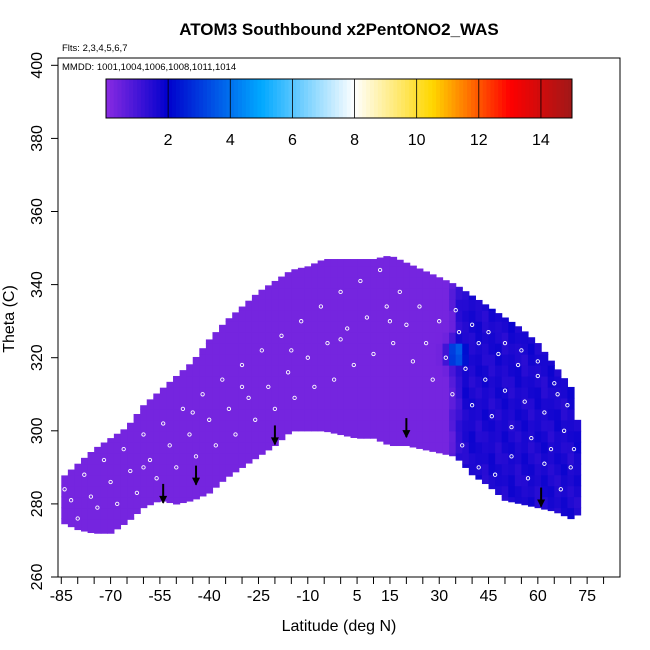 The height and width of the screenshot is (650, 650). I want to click on x-tick-label: -25, so click(258, 596).